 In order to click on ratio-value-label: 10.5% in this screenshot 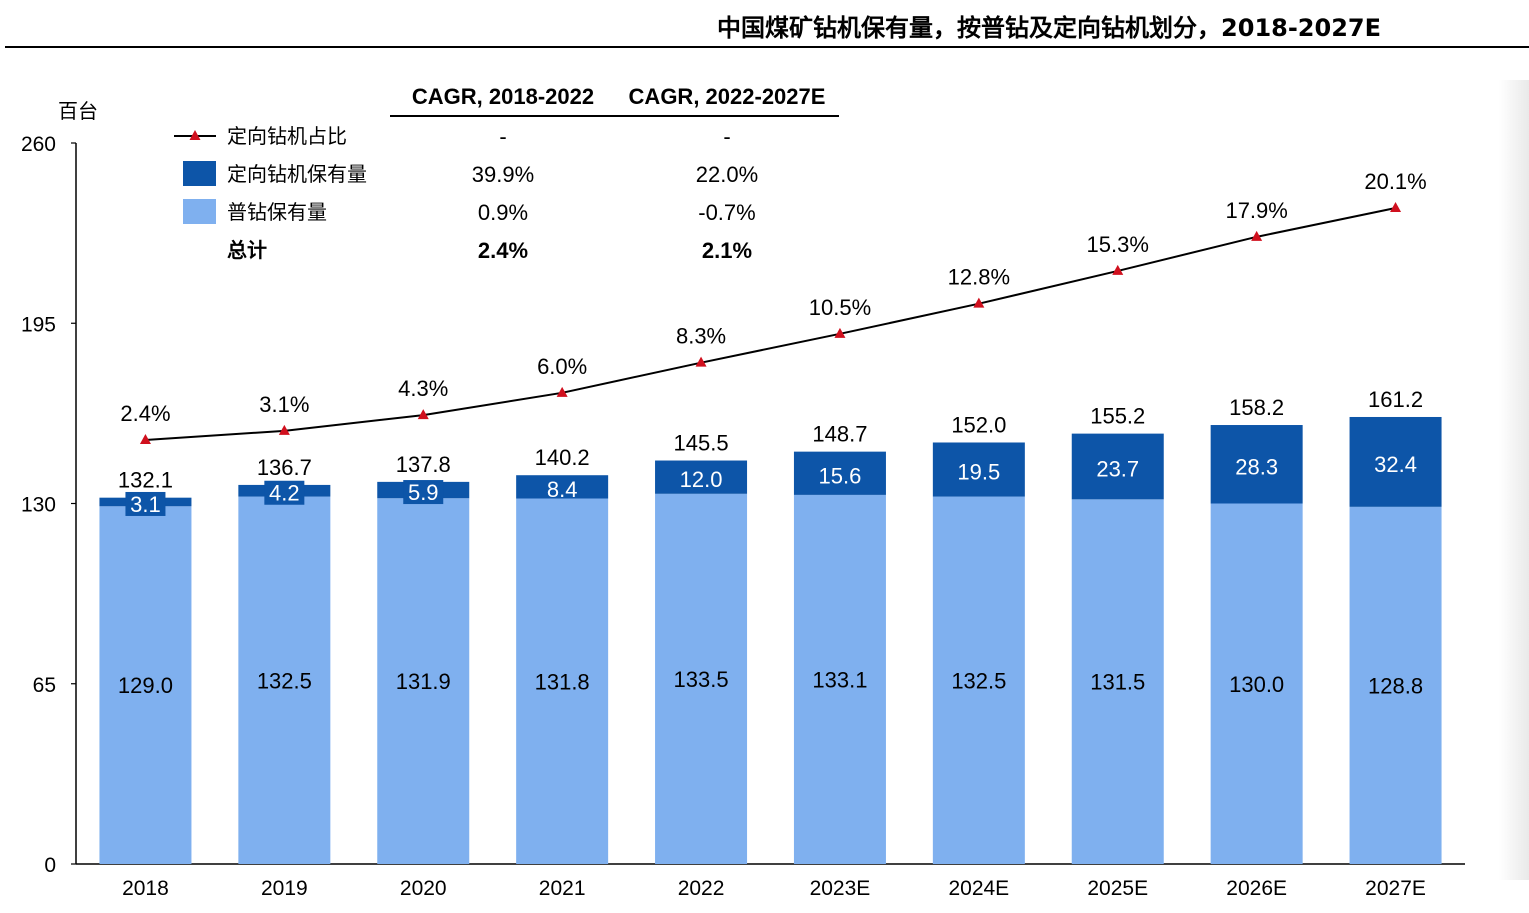, I will do `click(840, 307)`.